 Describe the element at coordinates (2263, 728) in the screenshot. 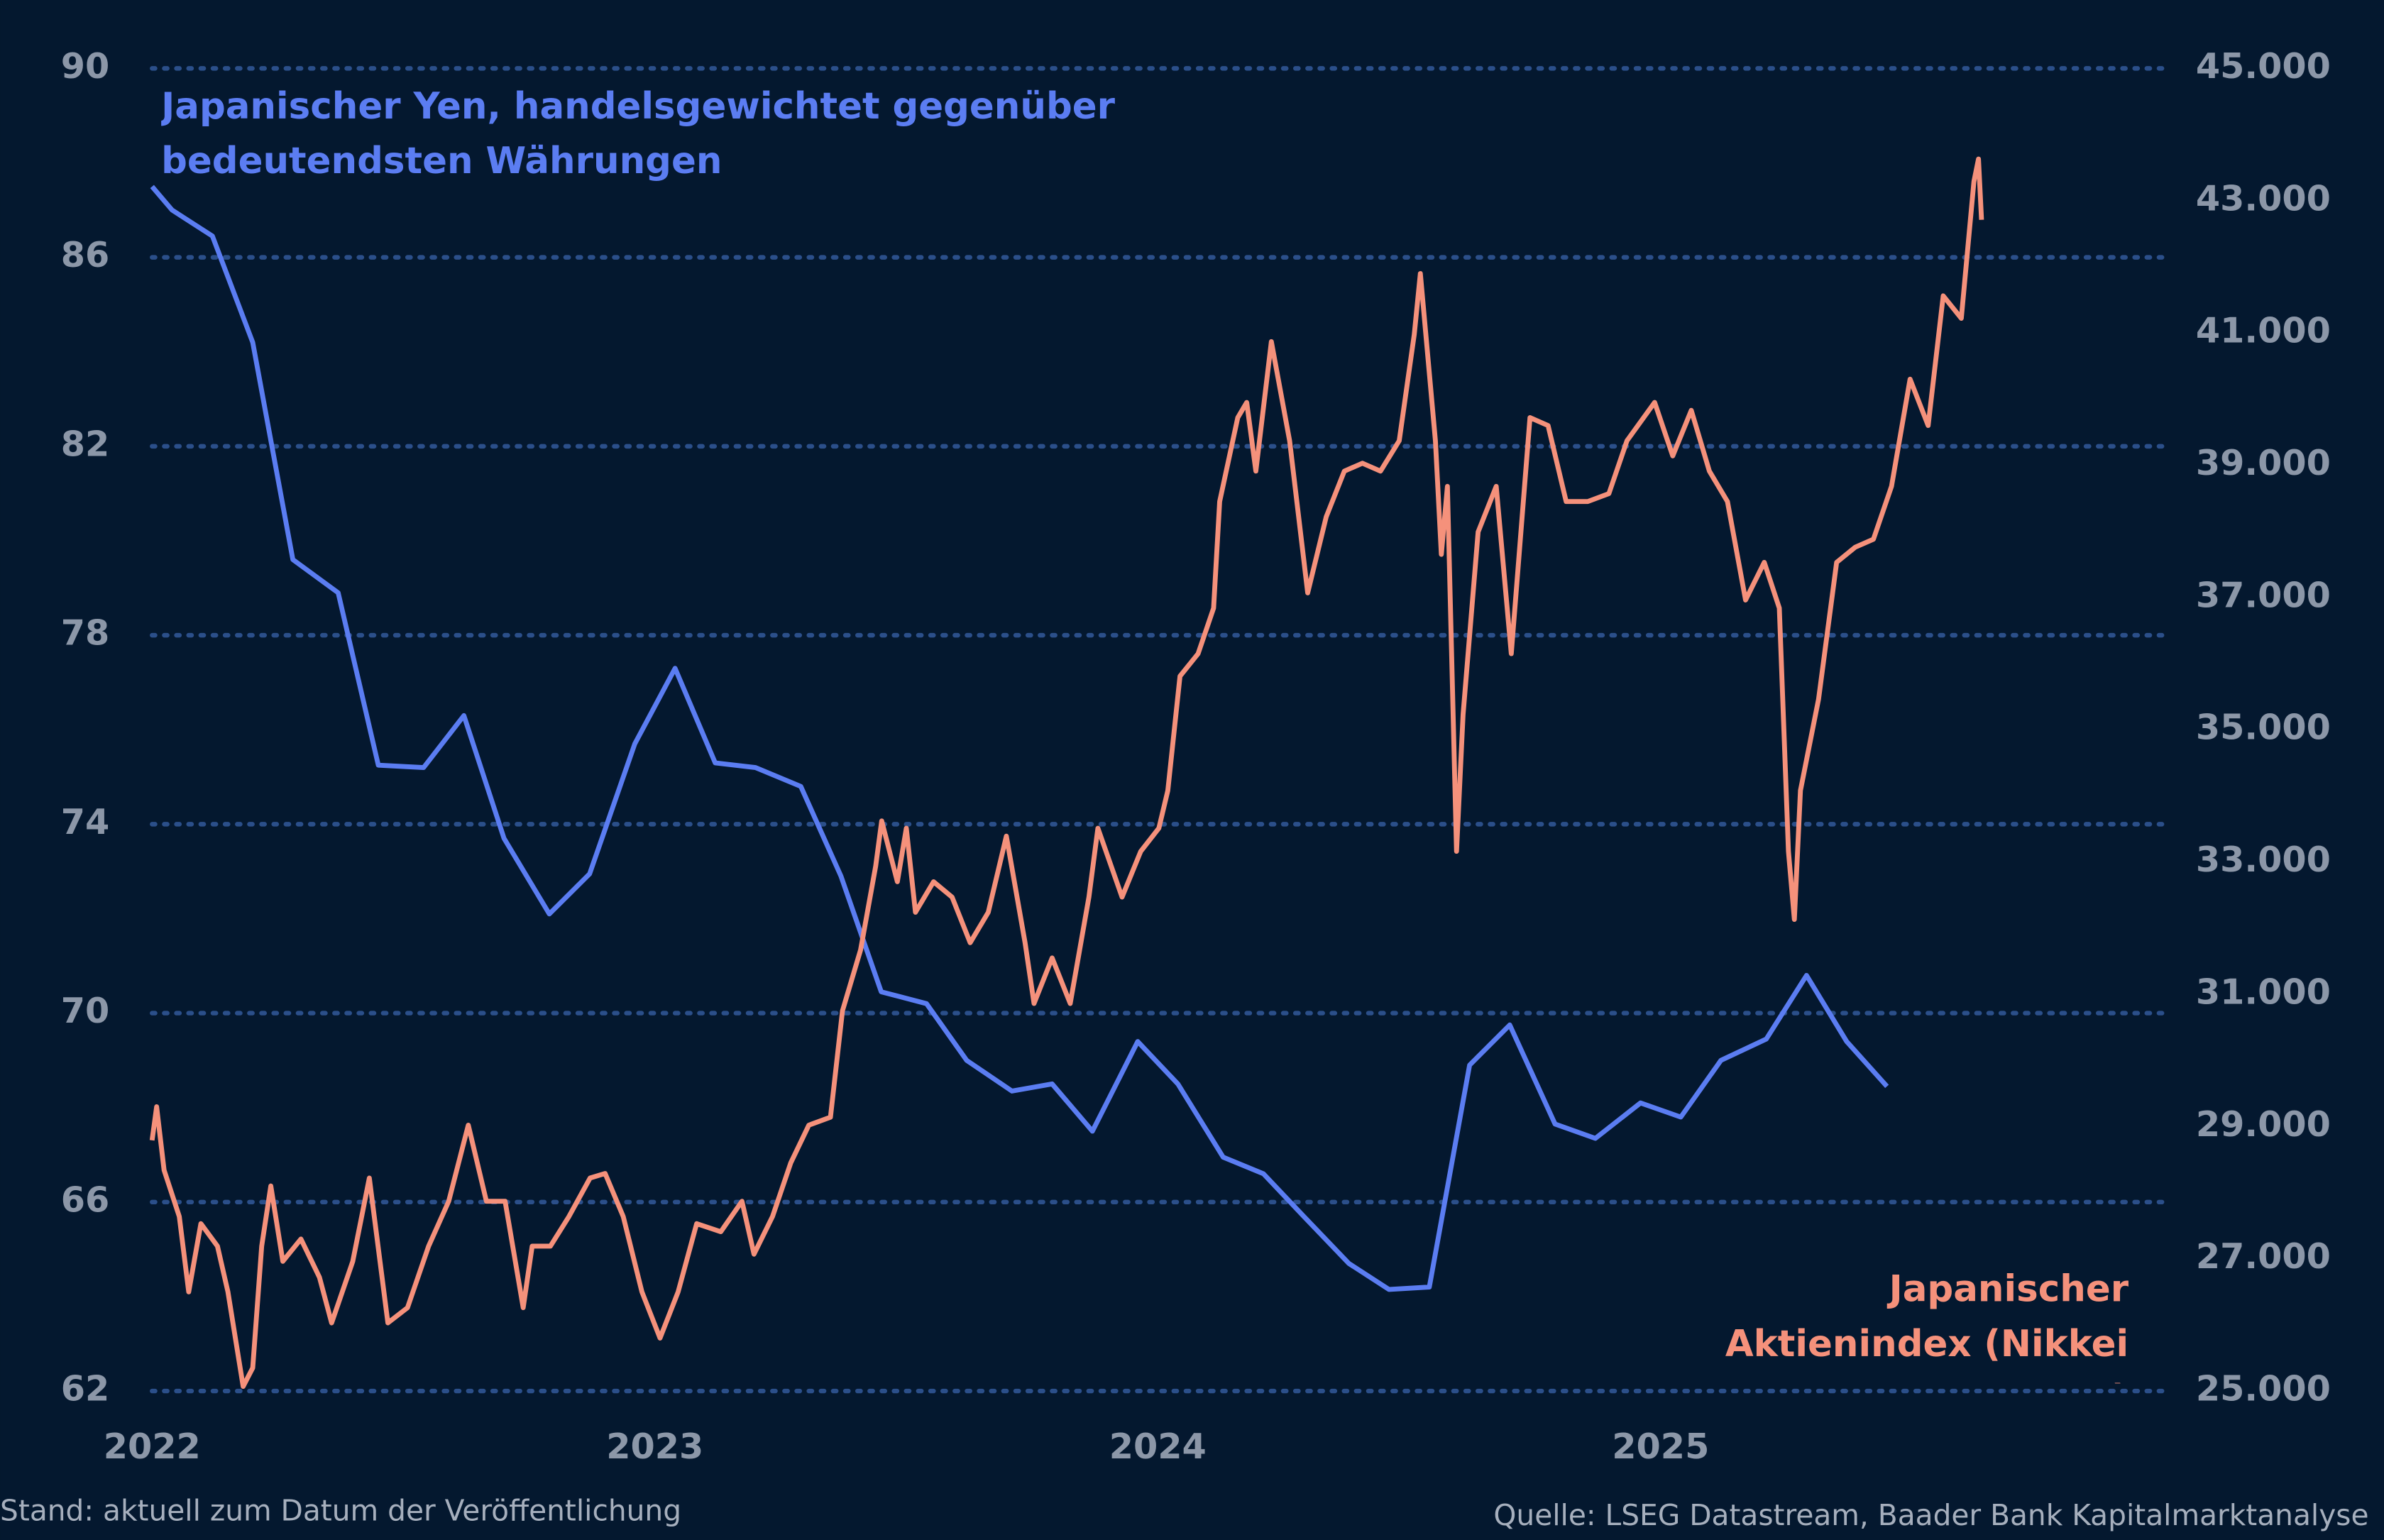

I see `y2-tick-label: 35.000` at that location.